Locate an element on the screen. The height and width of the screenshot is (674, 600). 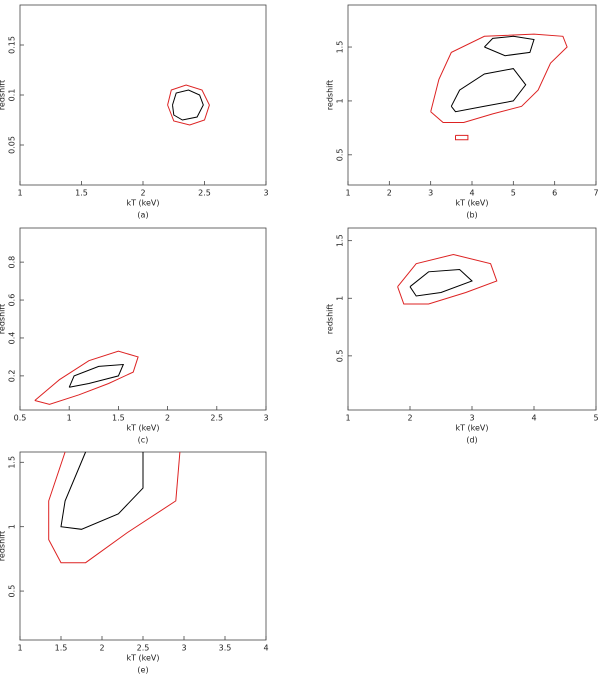
x-tick-label: 3.5 is located at coordinates (225, 648).